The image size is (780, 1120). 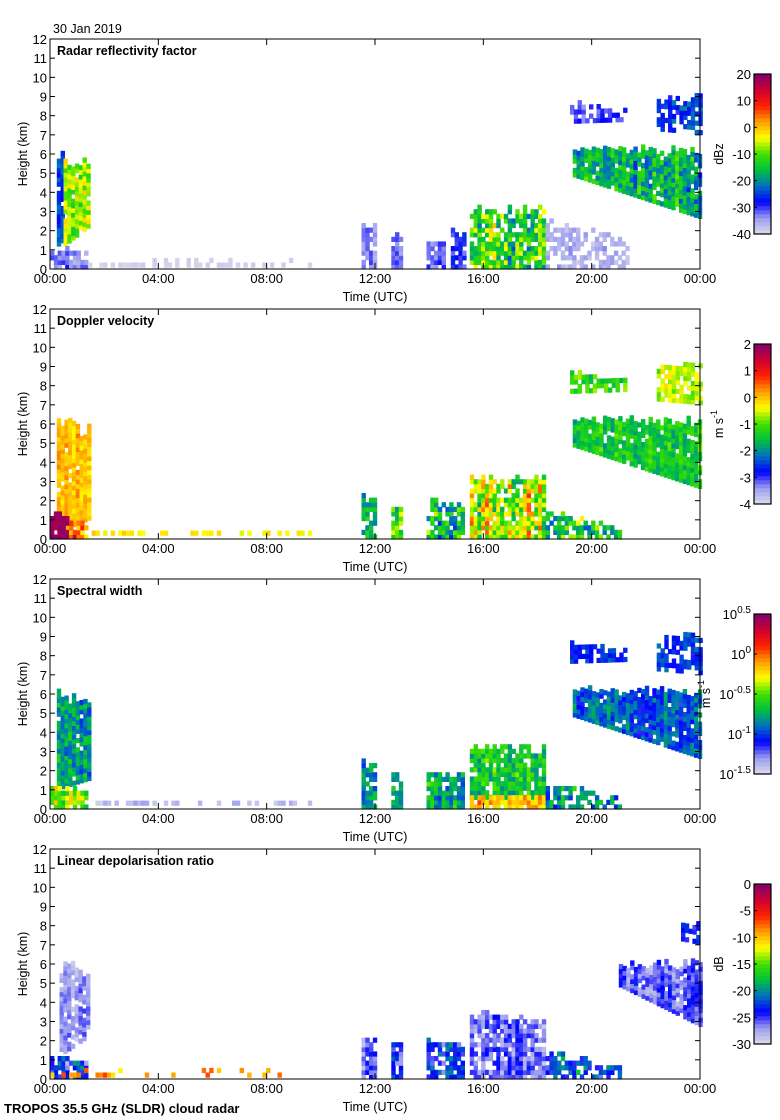 I want to click on y-tick-label: 8, so click(x=43, y=926).